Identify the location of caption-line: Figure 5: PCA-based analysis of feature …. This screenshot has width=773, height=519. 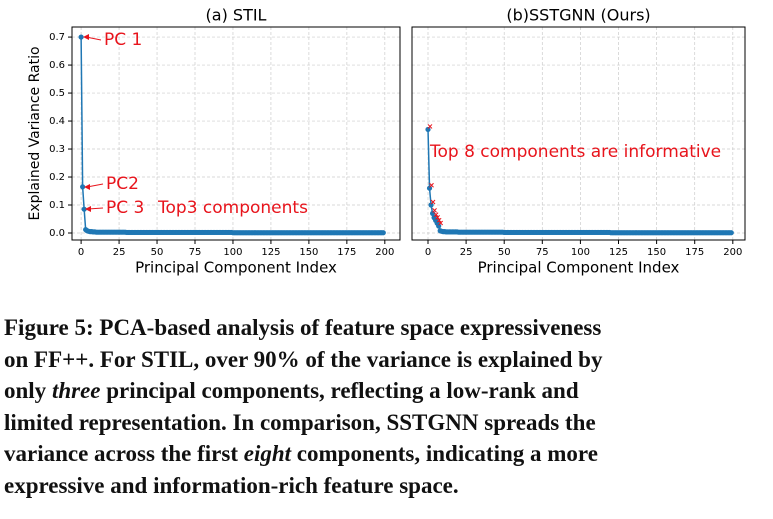
(388, 328).